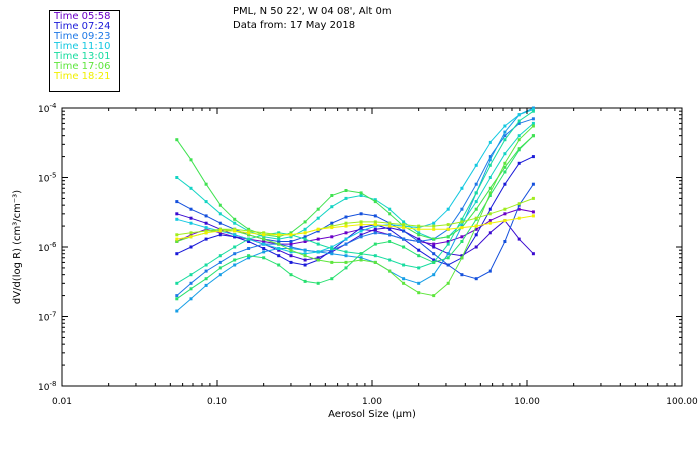 This screenshot has height=450, width=700. Describe the element at coordinates (53, 245) in the screenshot. I see `y-tick-exponent: -6` at that location.